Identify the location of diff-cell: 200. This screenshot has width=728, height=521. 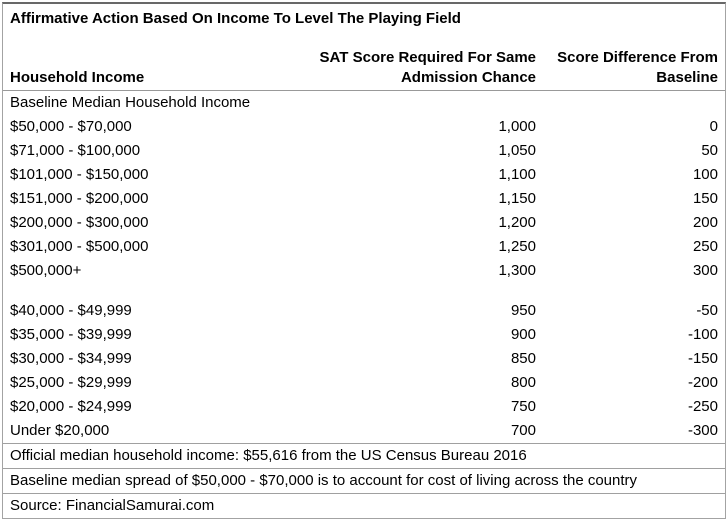
(705, 222).